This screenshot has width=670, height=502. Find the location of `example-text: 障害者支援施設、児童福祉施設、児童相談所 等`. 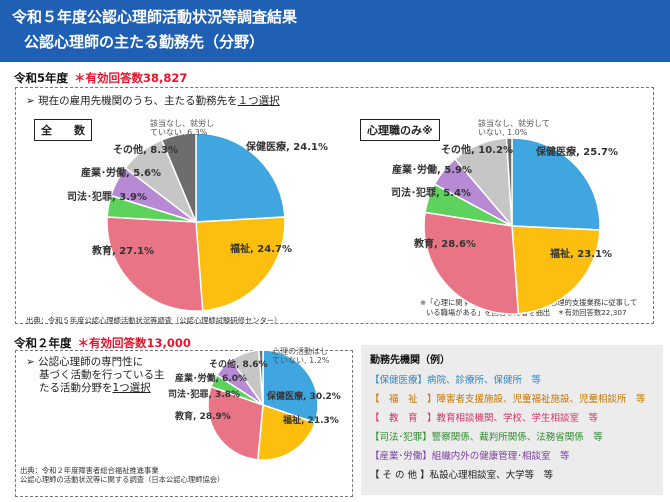

example-text: 障害者支援施設、児童福祉施設、児童相談所 等 is located at coordinates (541, 399).